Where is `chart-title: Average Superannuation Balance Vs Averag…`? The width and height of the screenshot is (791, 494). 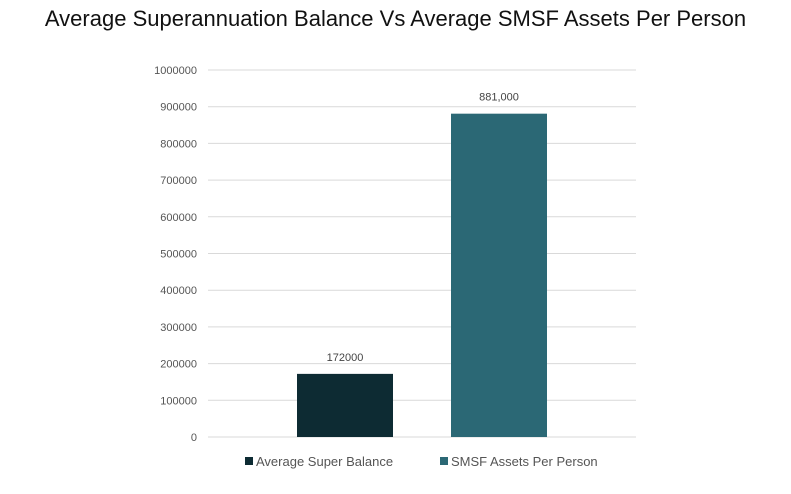 chart-title: Average Superannuation Balance Vs Averag… is located at coordinates (395, 18).